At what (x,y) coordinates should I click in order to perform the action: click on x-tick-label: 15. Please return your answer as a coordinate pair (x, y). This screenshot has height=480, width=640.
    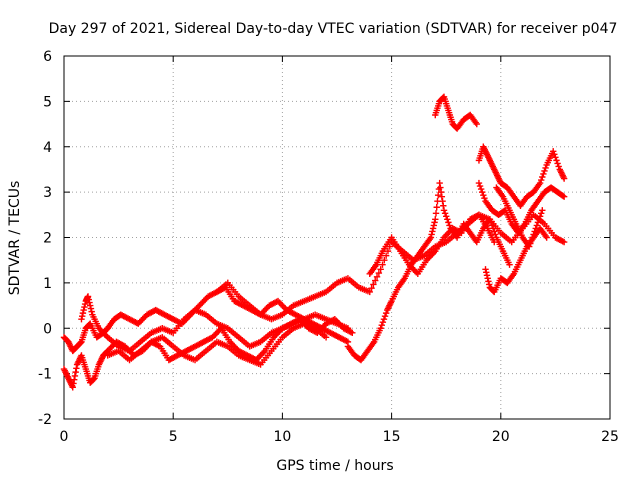
    Looking at the image, I should click on (392, 437).